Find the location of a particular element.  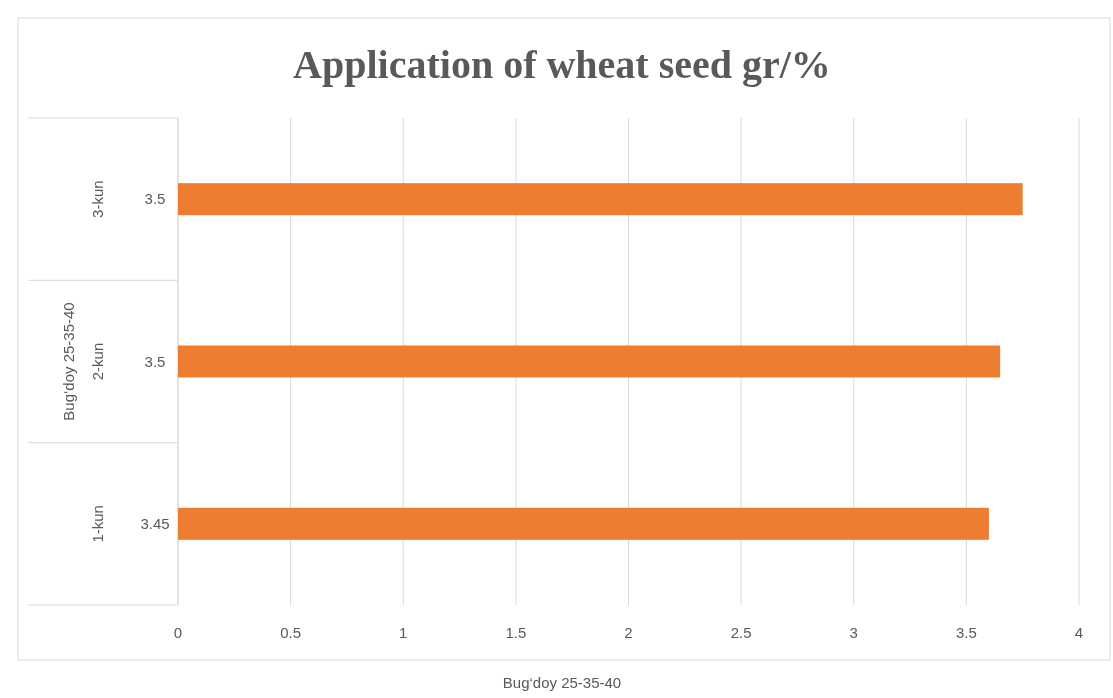

text: 1-kun is located at coordinates (97, 524).